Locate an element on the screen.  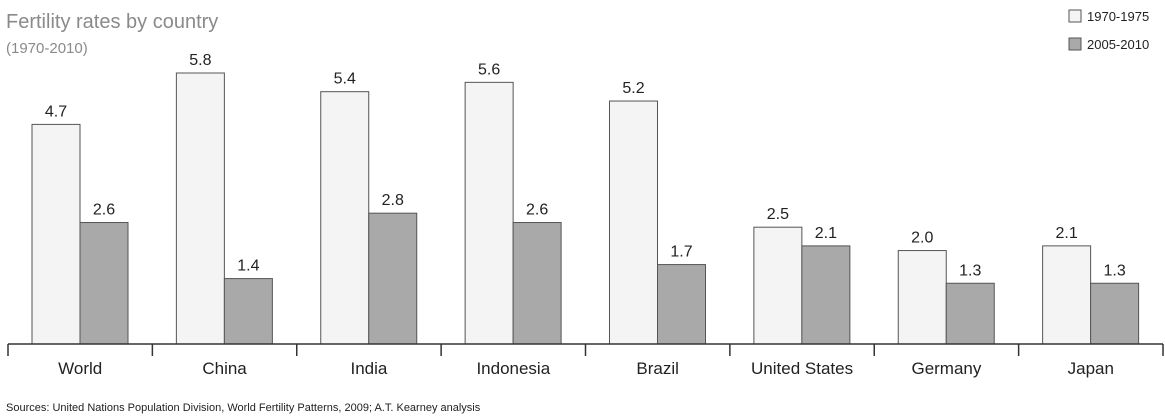
value-label-china-1970-1975: 5.8 is located at coordinates (200, 60).